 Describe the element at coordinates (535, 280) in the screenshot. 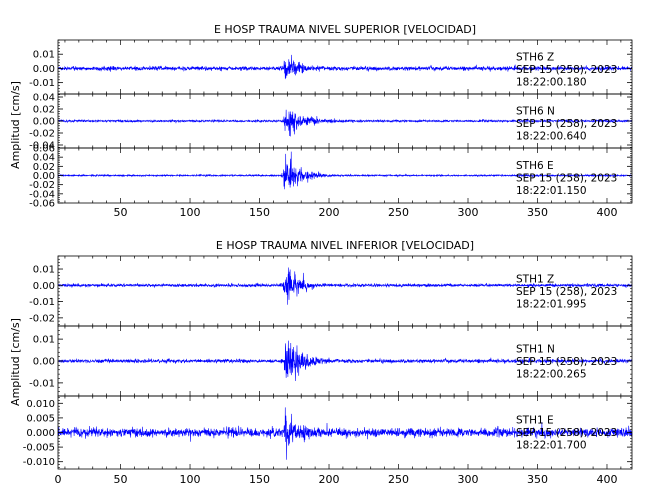

I see `station-component-label: STH1 Z` at that location.